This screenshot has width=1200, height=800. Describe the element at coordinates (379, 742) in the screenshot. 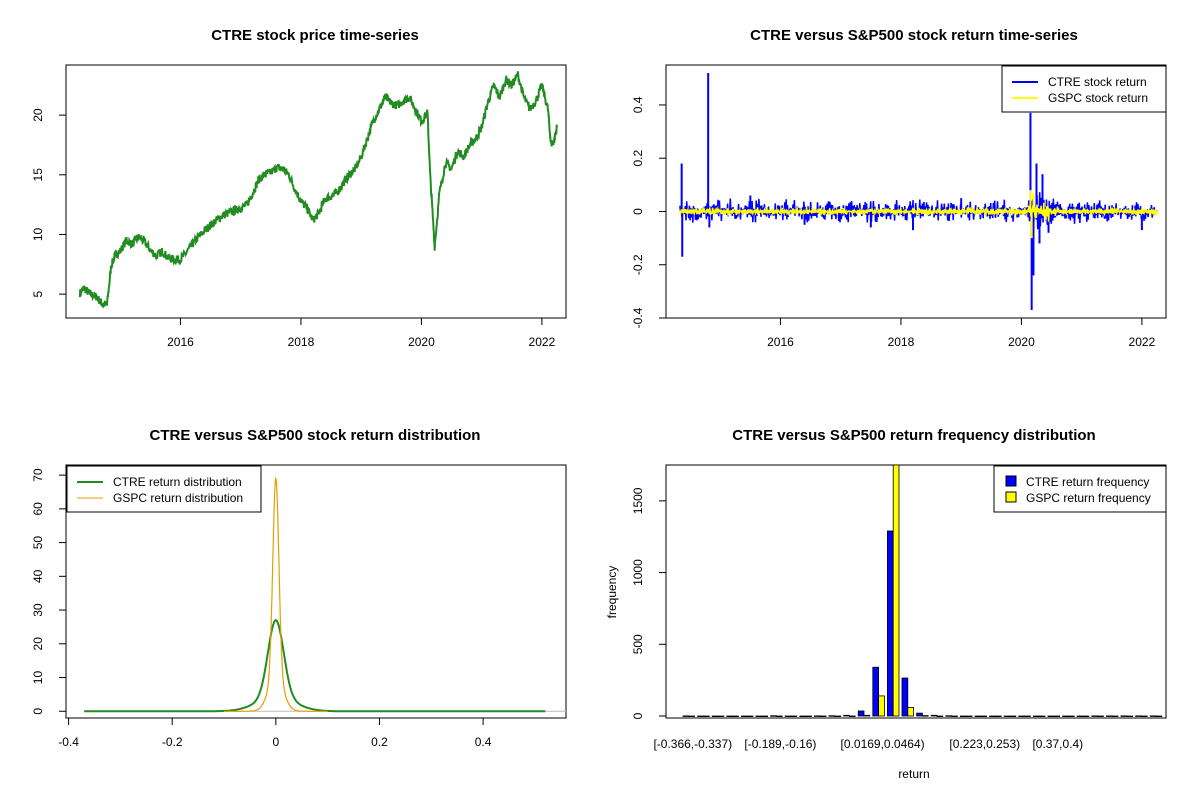

I see `density-x-tick-label: 0.2` at that location.